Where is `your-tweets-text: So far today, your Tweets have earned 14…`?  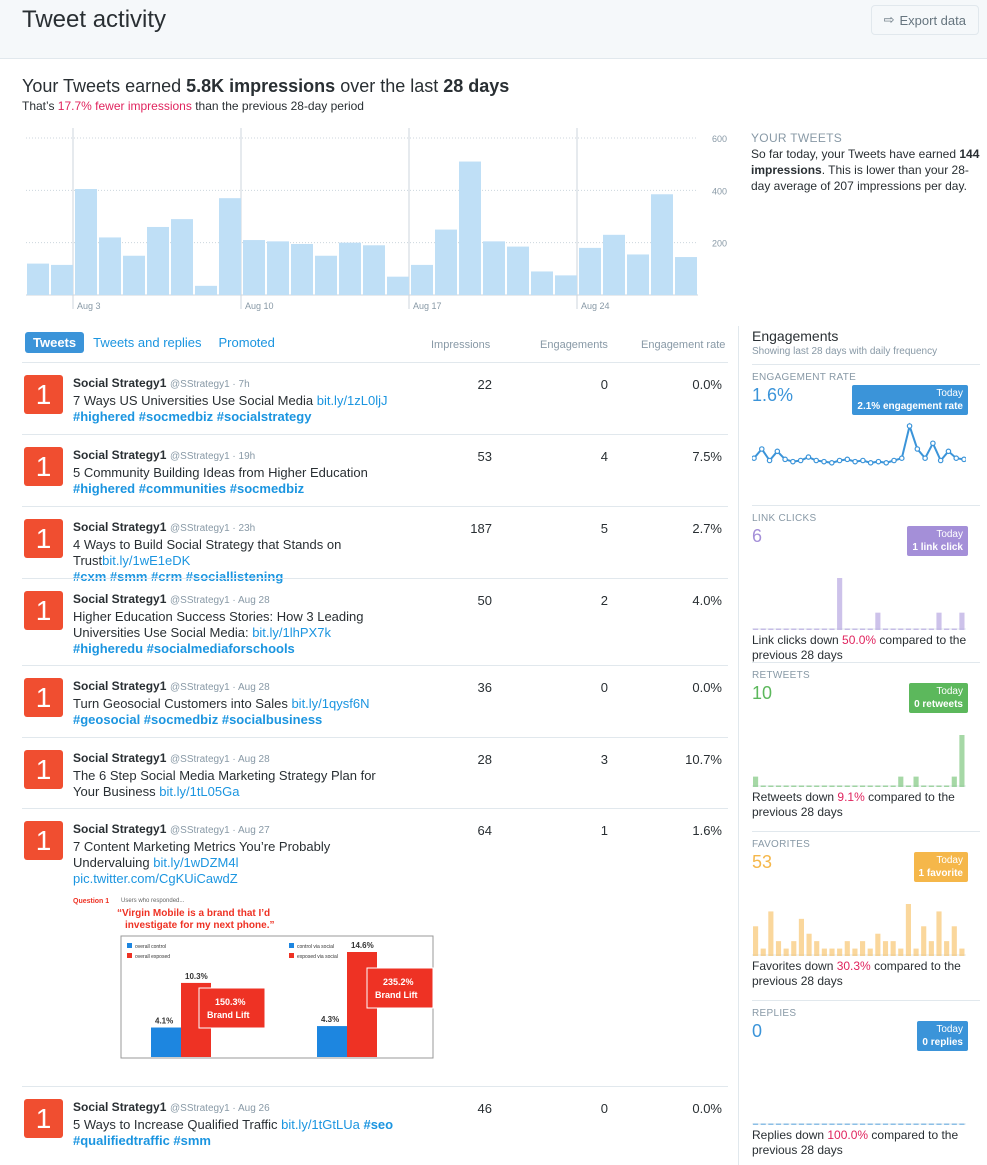
your-tweets-text: So far today, your Tweets have earned 14… is located at coordinates (866, 170).